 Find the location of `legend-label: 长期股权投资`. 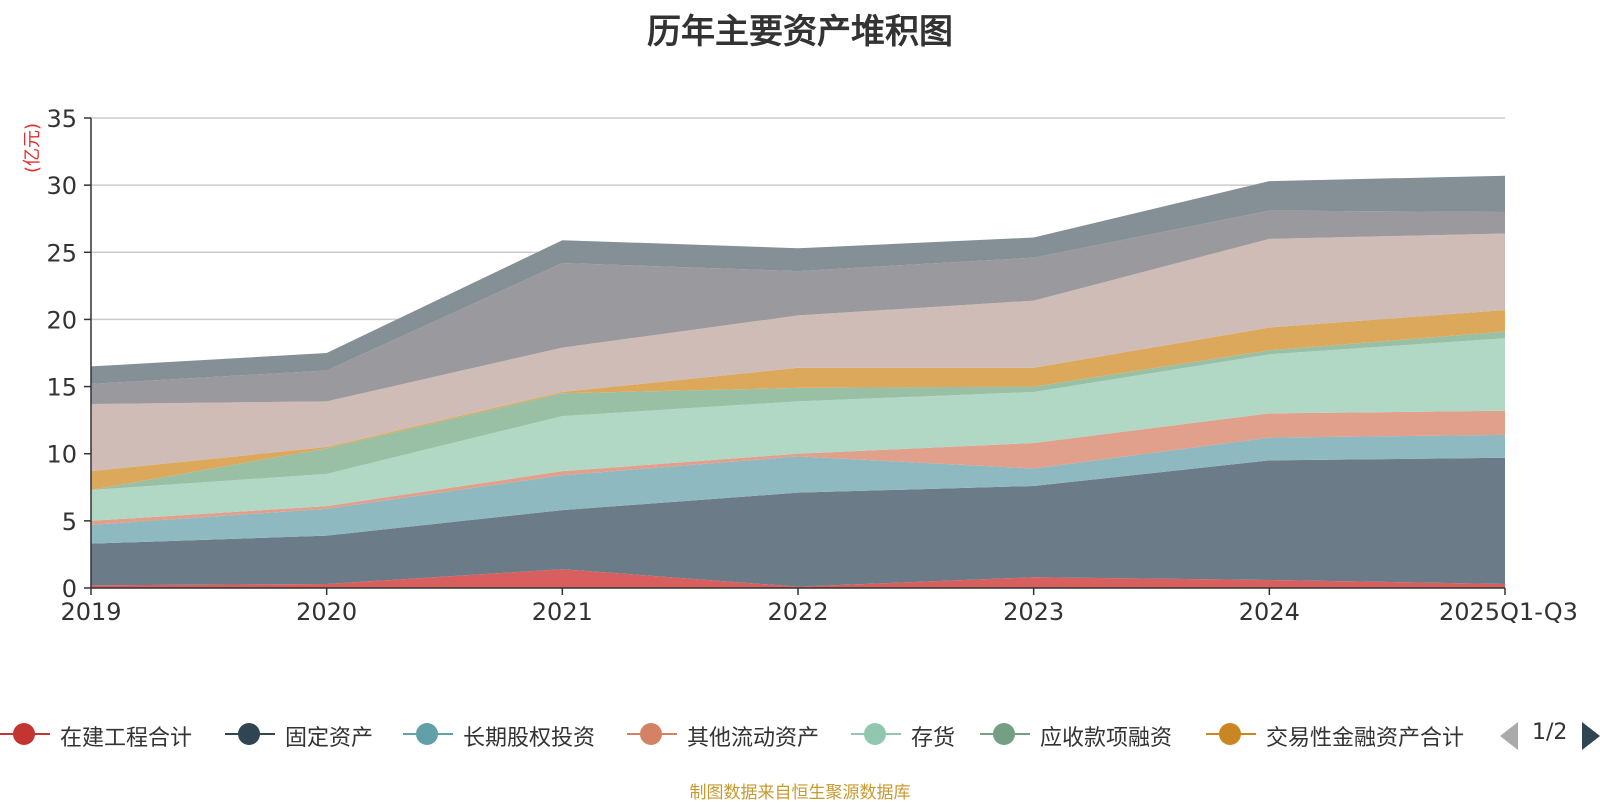

legend-label: 长期股权投资 is located at coordinates (529, 738).